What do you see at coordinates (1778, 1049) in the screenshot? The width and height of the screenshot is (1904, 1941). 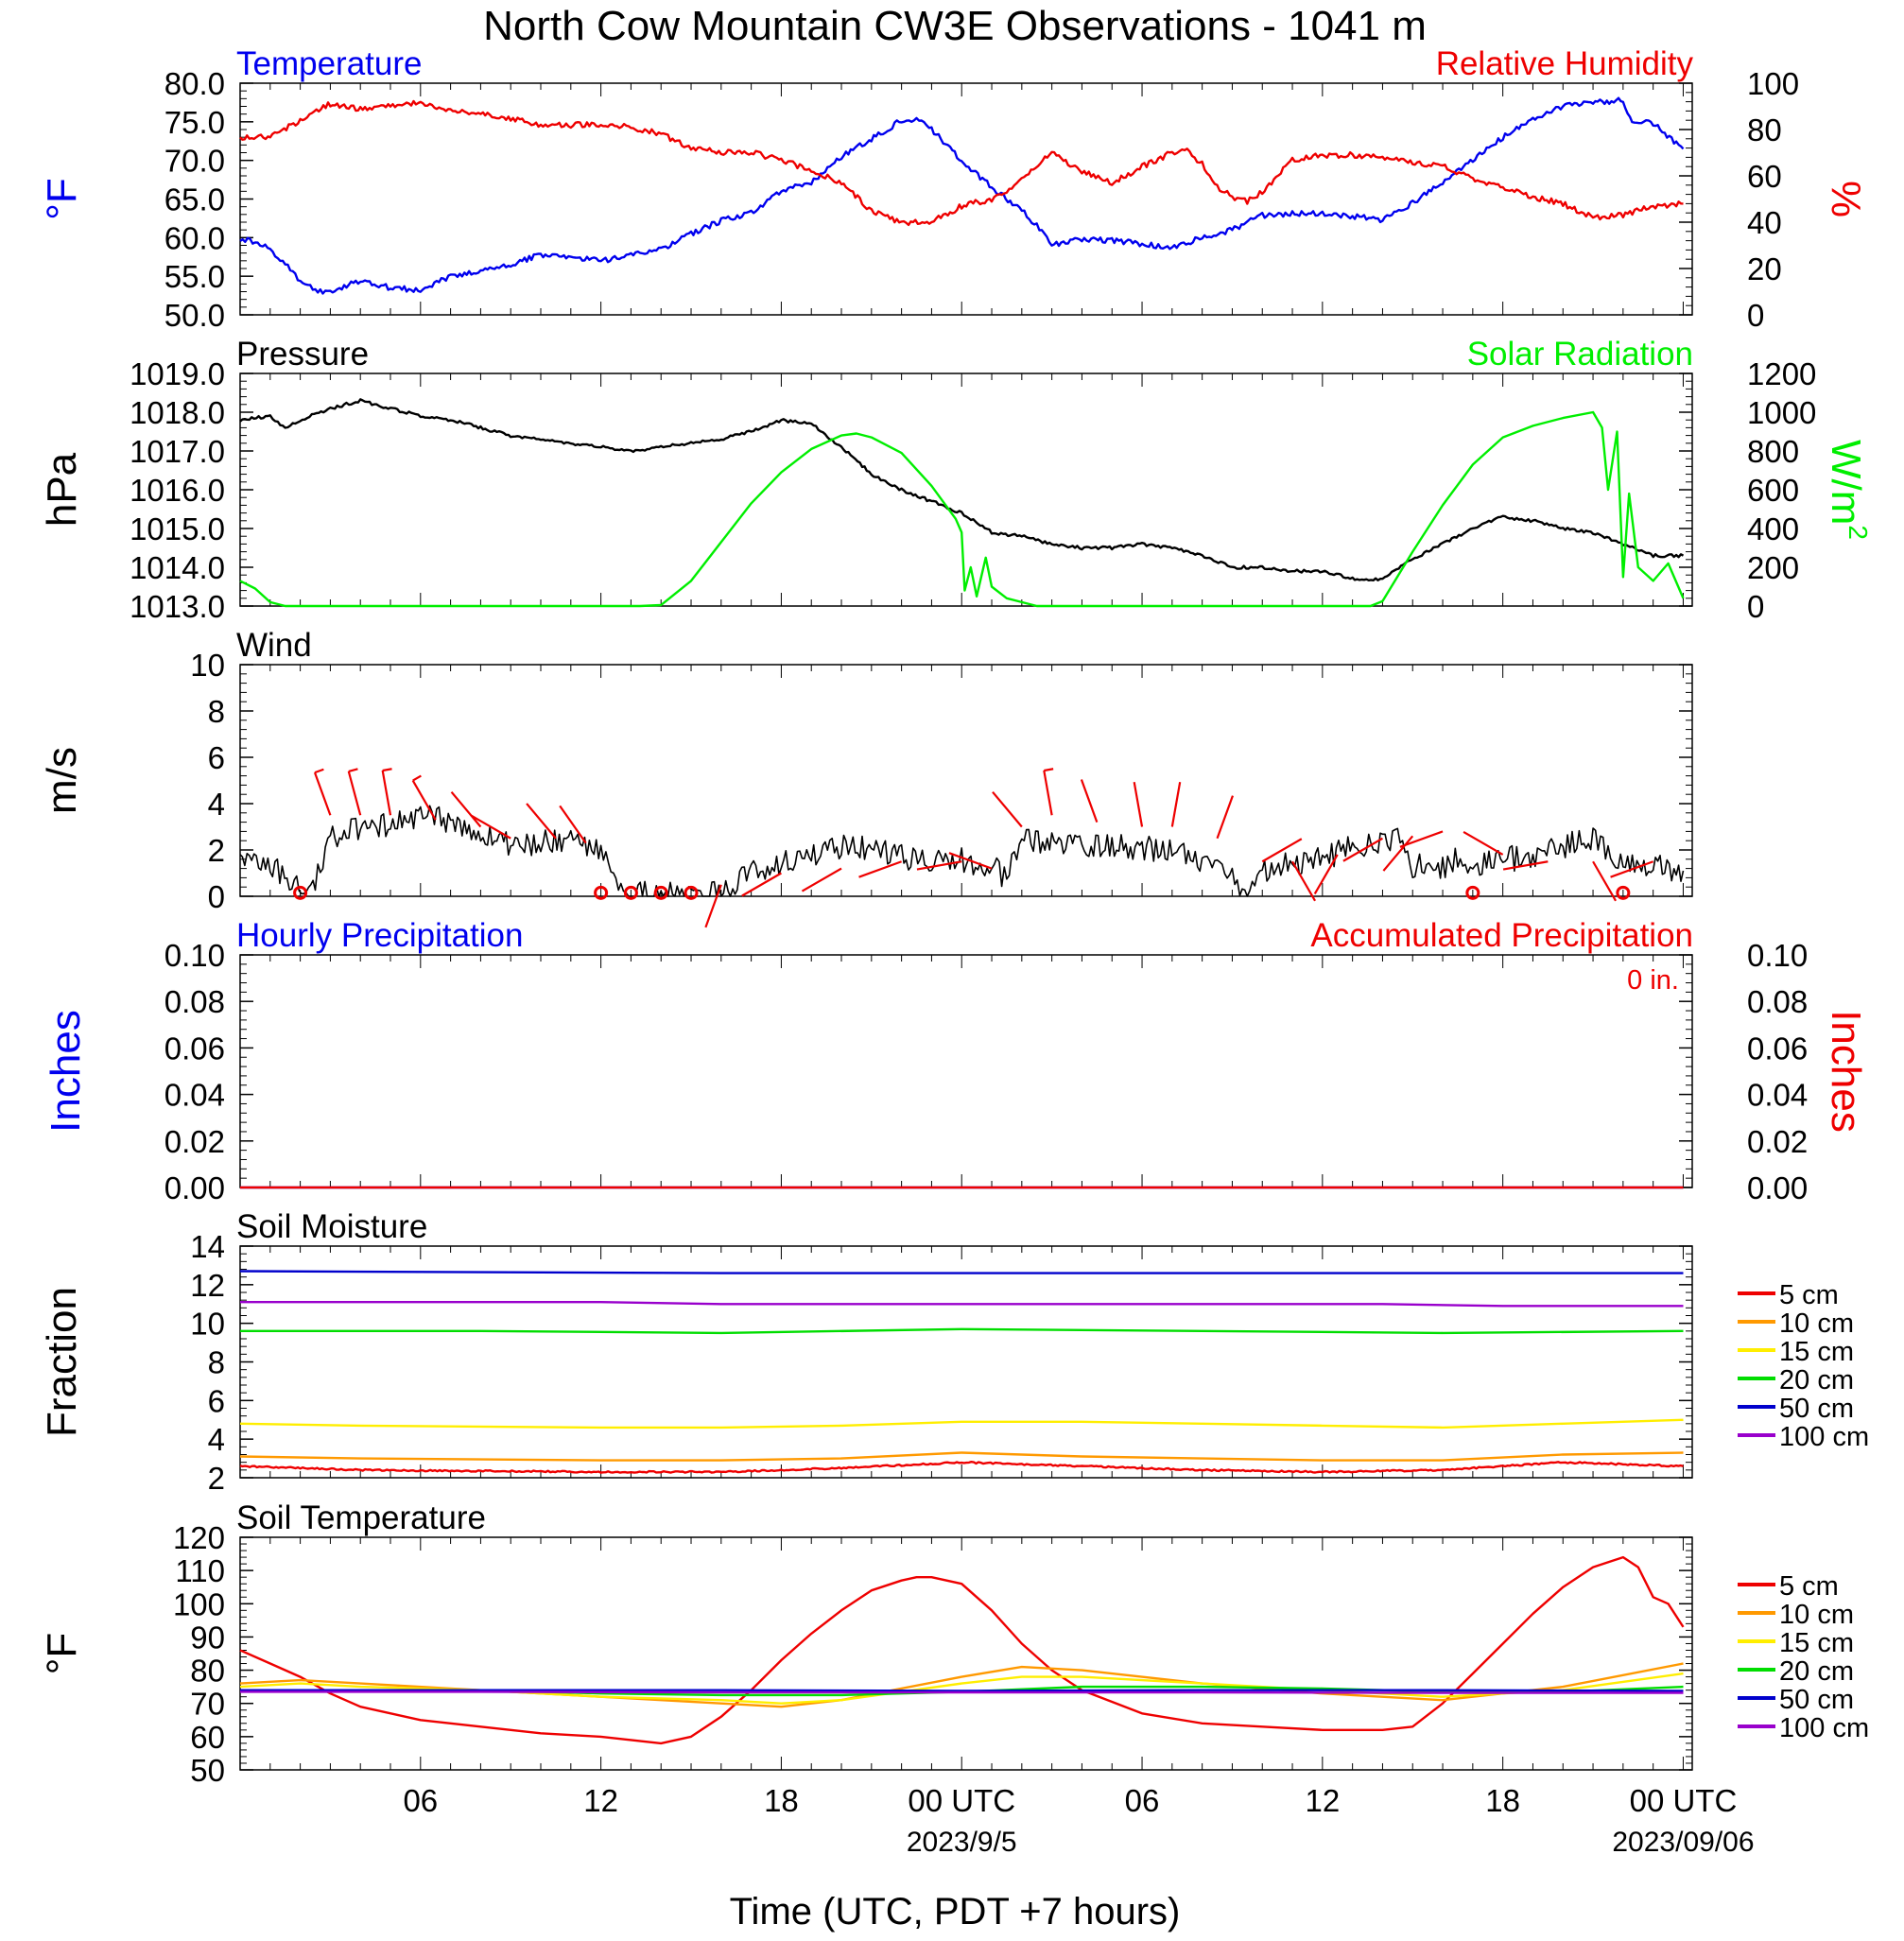 I see `right-tick-label: 0.06` at bounding box center [1778, 1049].